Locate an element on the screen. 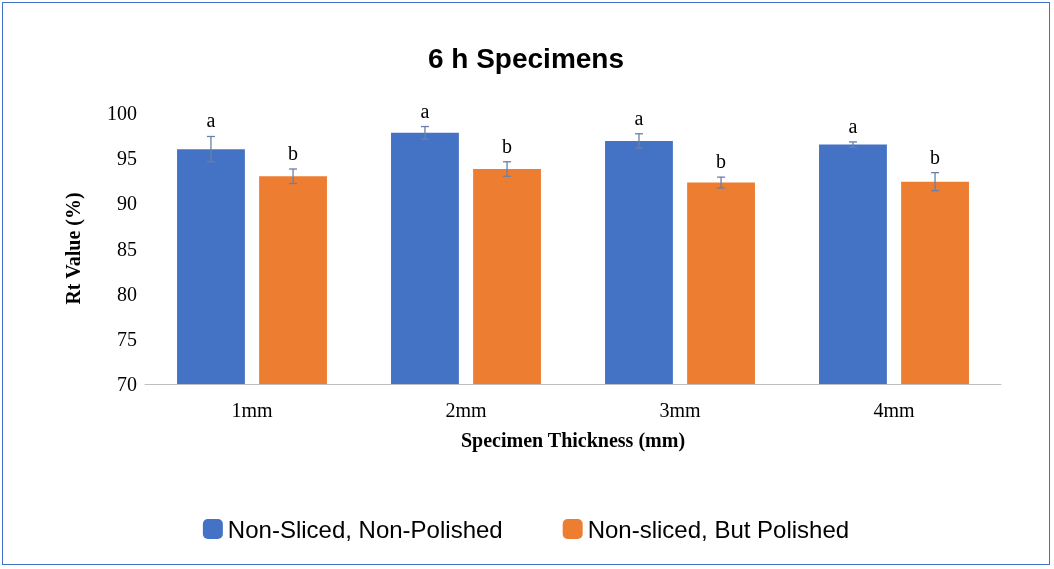  x-tick-label: 2mm is located at coordinates (466, 410).